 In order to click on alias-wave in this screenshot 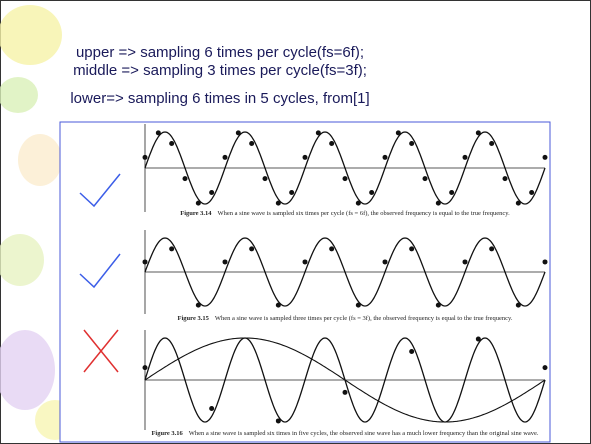, I will do `click(345, 380)`.